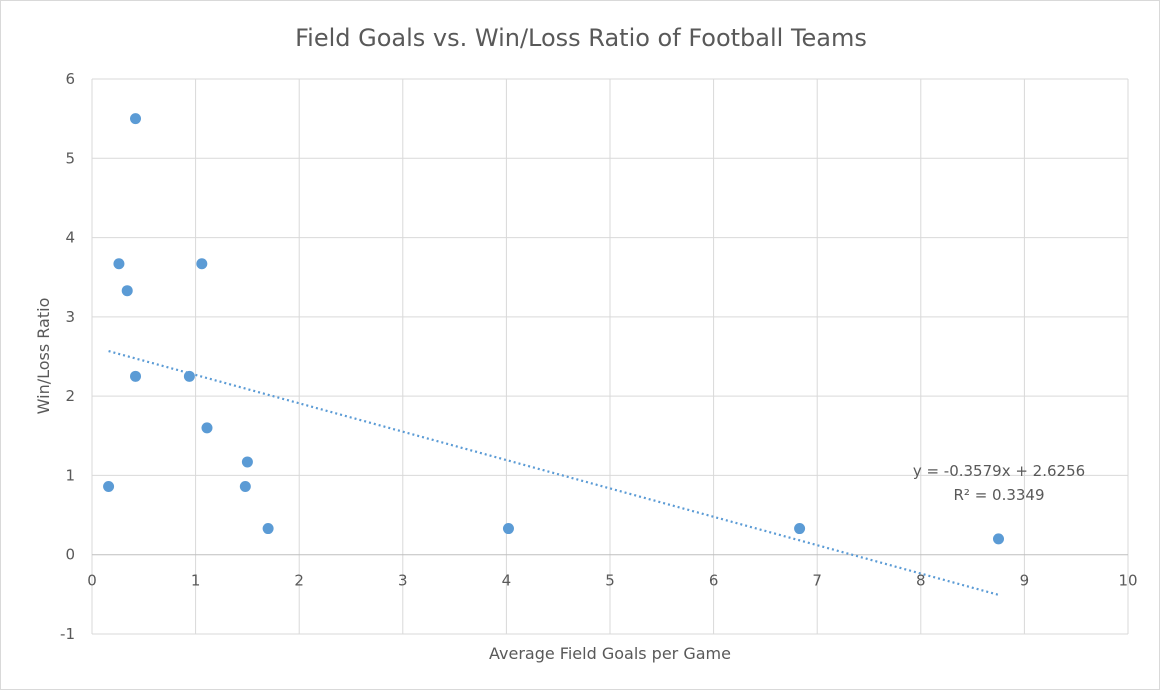 This screenshot has width=1160, height=691. What do you see at coordinates (999, 471) in the screenshot?
I see `trendline-equation: y = -0.3579x + 2.6256` at bounding box center [999, 471].